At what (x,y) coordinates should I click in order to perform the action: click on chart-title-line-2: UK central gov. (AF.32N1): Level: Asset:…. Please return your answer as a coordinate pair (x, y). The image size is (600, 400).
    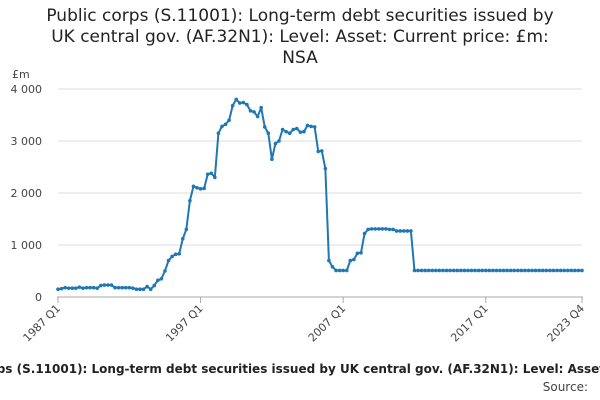
    Looking at the image, I should click on (300, 37).